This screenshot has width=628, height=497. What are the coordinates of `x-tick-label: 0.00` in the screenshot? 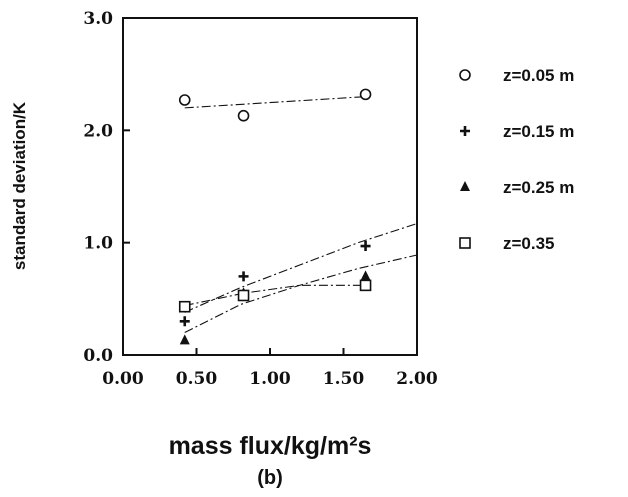 It's located at (123, 379).